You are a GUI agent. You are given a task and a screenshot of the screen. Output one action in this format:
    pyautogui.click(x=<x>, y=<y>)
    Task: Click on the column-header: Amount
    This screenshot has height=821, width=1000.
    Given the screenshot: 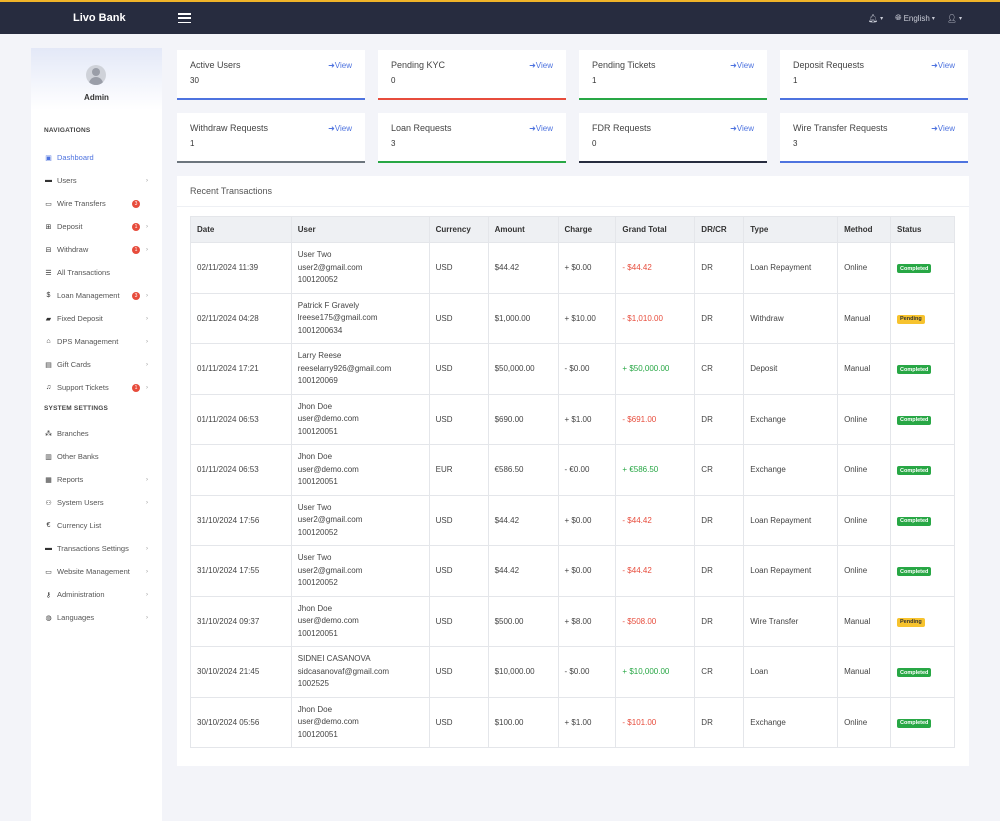 What is the action you would take?
    pyautogui.click(x=523, y=229)
    